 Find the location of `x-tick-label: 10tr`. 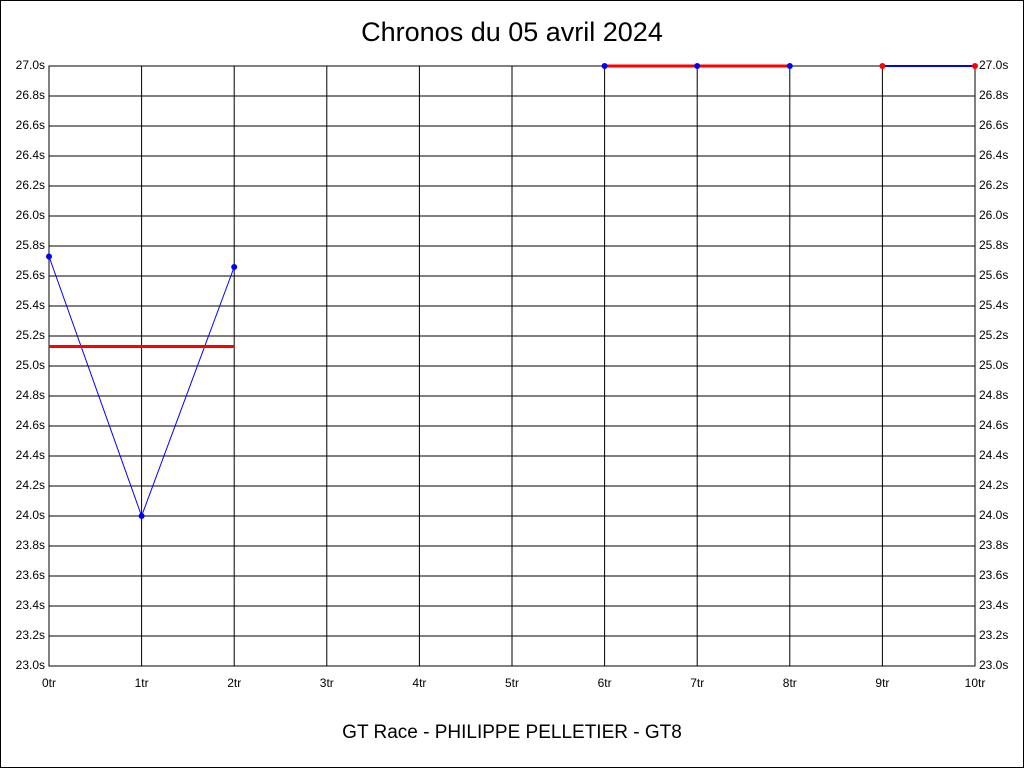

x-tick-label: 10tr is located at coordinates (975, 683).